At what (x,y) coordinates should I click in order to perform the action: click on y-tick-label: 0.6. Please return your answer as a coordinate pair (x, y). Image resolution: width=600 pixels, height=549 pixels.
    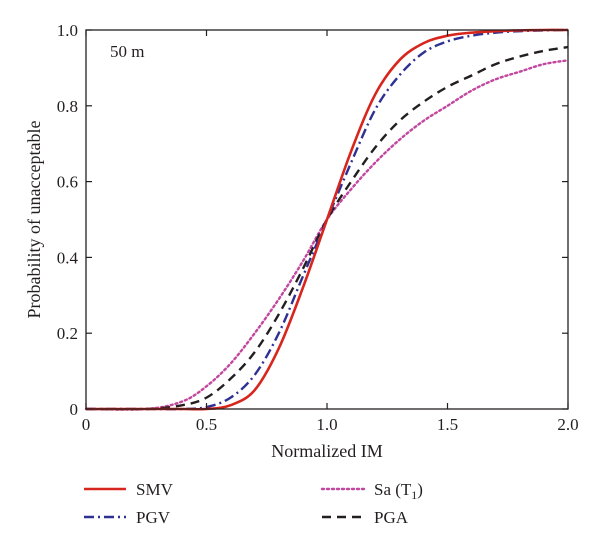
    Looking at the image, I should click on (67, 182).